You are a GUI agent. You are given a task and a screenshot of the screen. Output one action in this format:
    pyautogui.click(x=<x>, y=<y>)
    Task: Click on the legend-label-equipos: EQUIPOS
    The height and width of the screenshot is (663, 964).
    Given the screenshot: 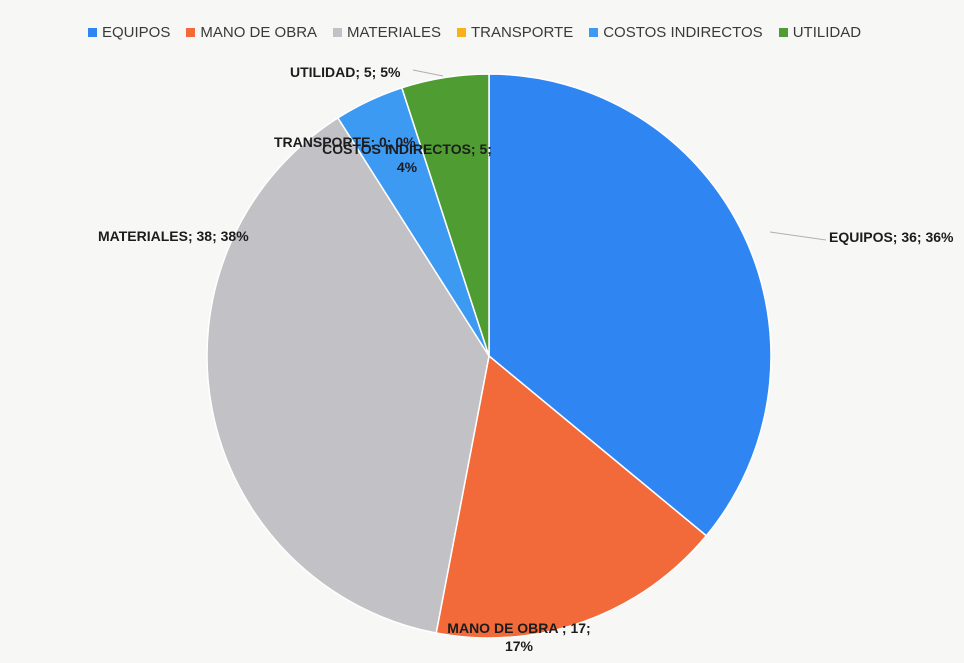 What is the action you would take?
    pyautogui.click(x=136, y=32)
    